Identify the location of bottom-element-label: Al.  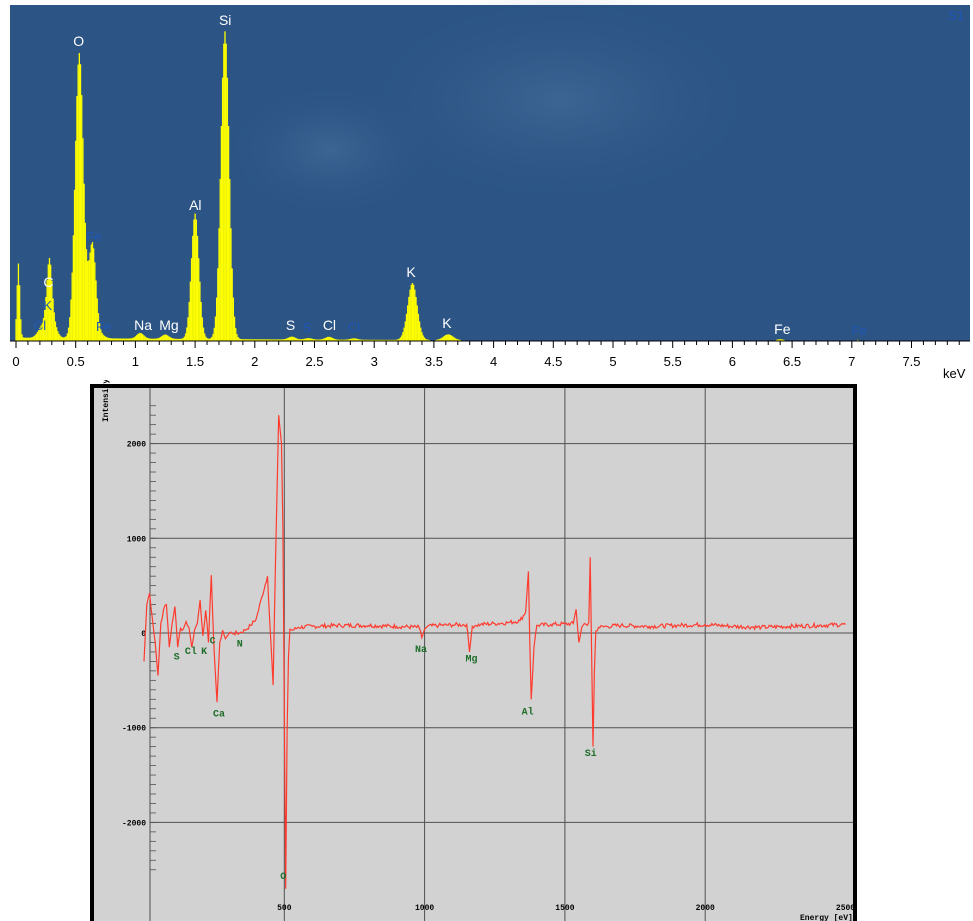
(528, 712).